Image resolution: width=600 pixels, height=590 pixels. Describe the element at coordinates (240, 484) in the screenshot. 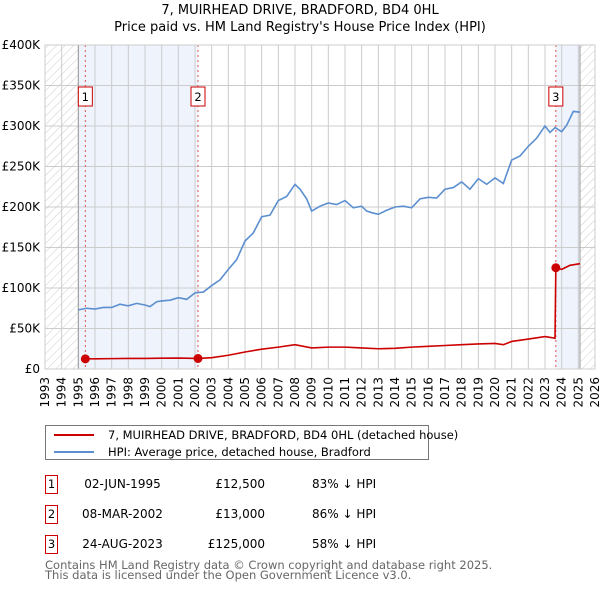

I see `transaction-price: £12,500` at that location.